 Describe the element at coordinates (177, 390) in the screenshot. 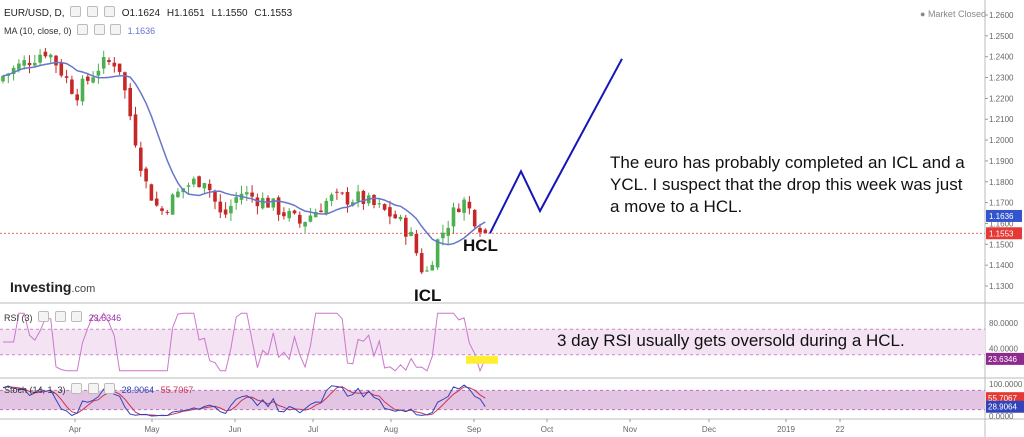

I see `stoch-d-value: 55.7067` at that location.